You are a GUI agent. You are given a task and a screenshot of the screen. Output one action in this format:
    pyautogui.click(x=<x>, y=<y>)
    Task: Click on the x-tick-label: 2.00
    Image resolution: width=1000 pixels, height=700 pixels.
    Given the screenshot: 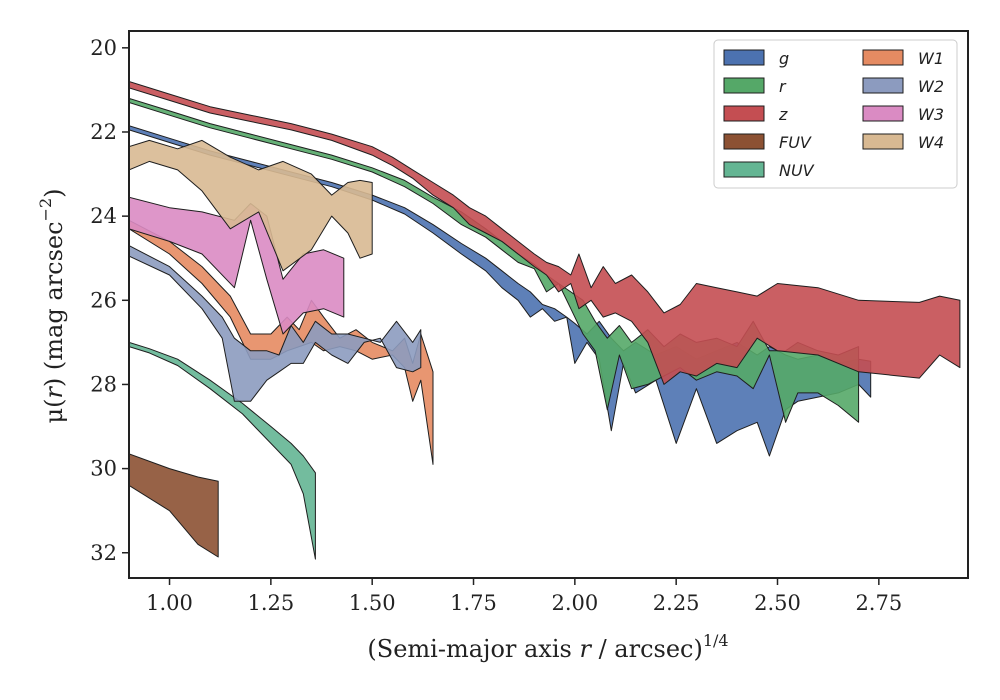 What is the action you would take?
    pyautogui.click(x=574, y=603)
    